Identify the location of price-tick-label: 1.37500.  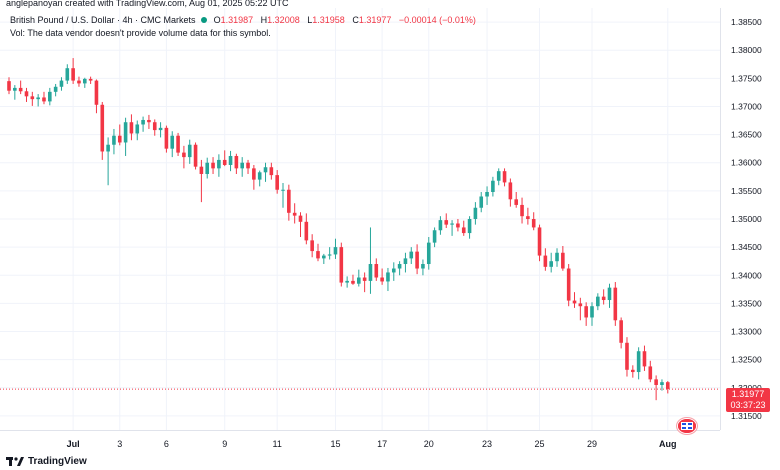
(746, 78).